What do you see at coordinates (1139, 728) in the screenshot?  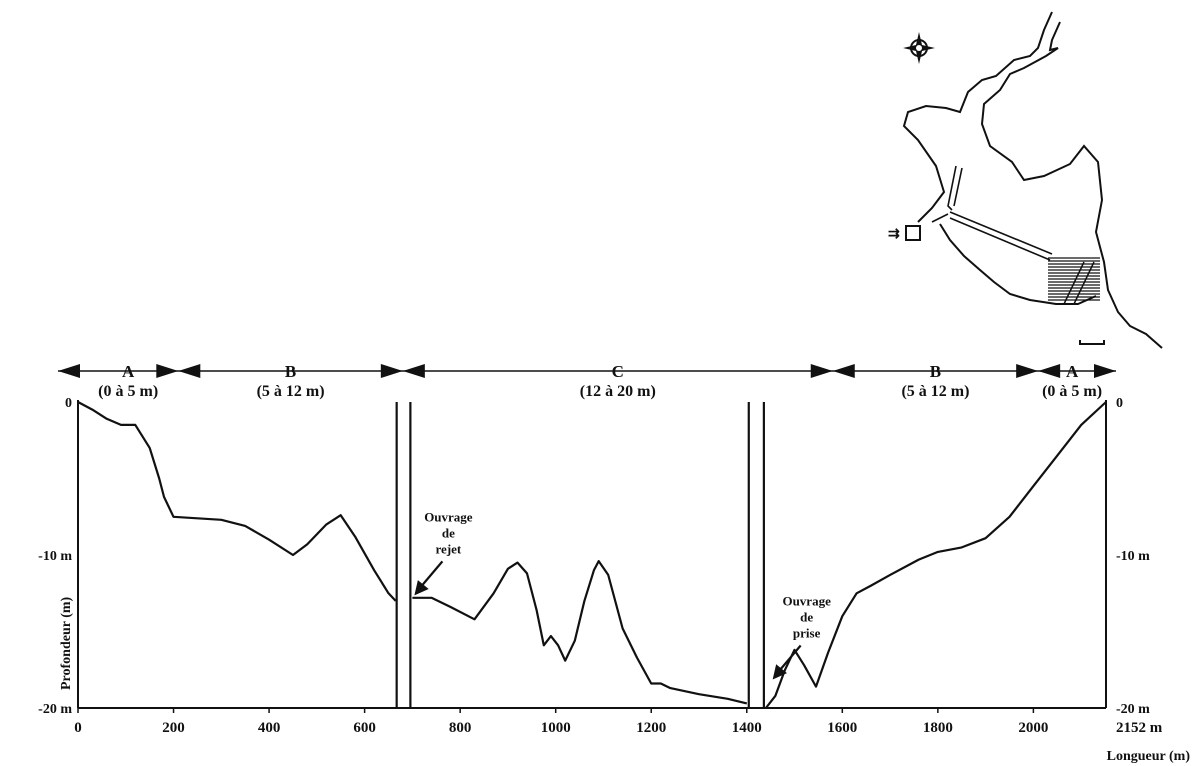 I see `x-end-label: 2152 m` at bounding box center [1139, 728].